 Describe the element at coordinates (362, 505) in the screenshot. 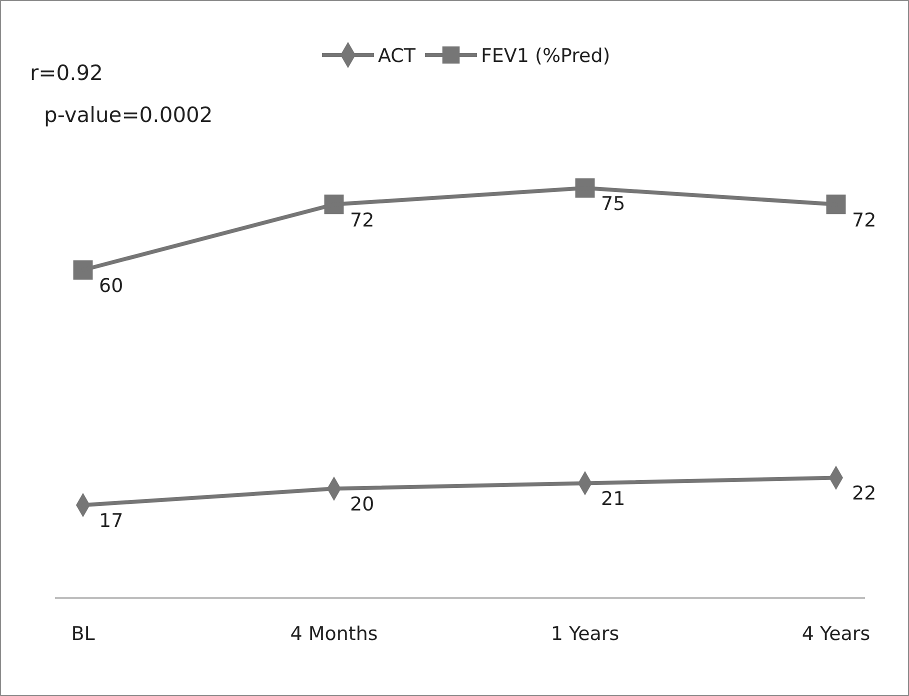

I see `data-label: 20` at that location.